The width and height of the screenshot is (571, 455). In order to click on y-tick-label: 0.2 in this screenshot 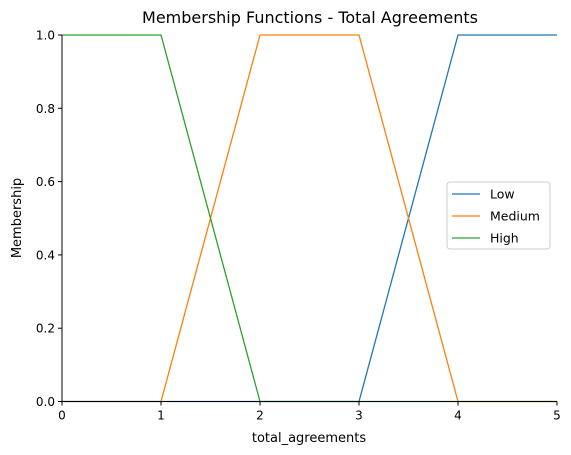, I will do `click(45, 329)`.